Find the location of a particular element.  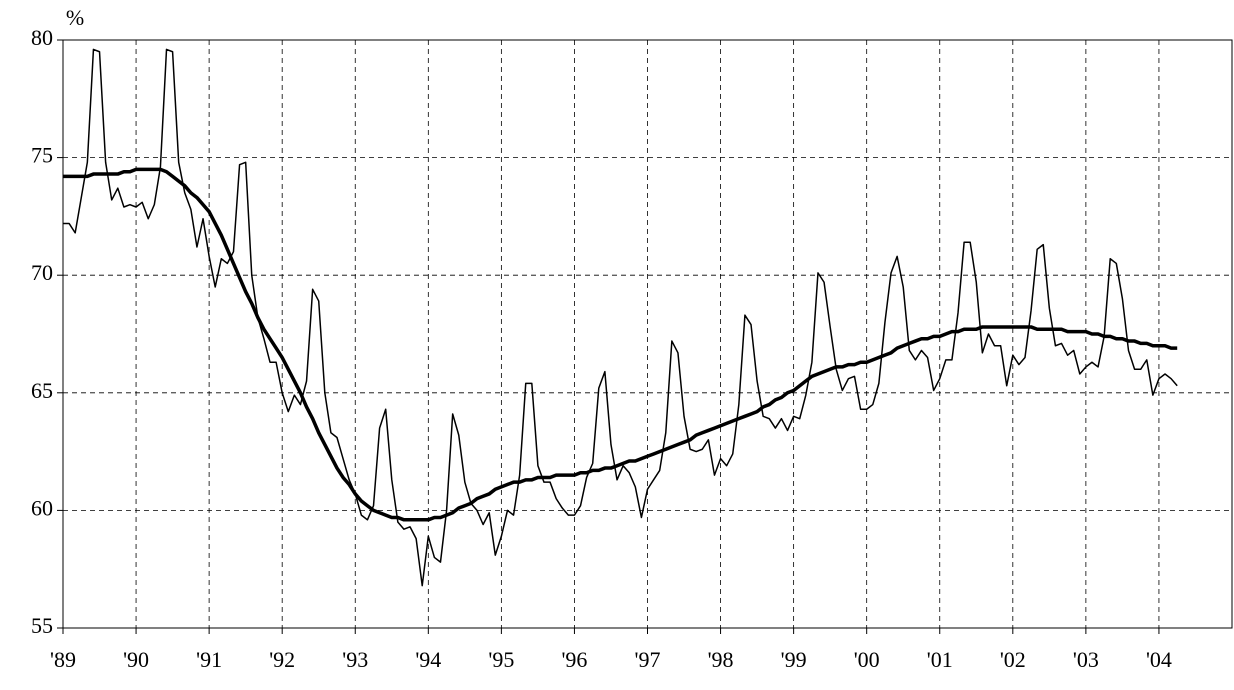

x-tick-label: '96 is located at coordinates (574, 659).